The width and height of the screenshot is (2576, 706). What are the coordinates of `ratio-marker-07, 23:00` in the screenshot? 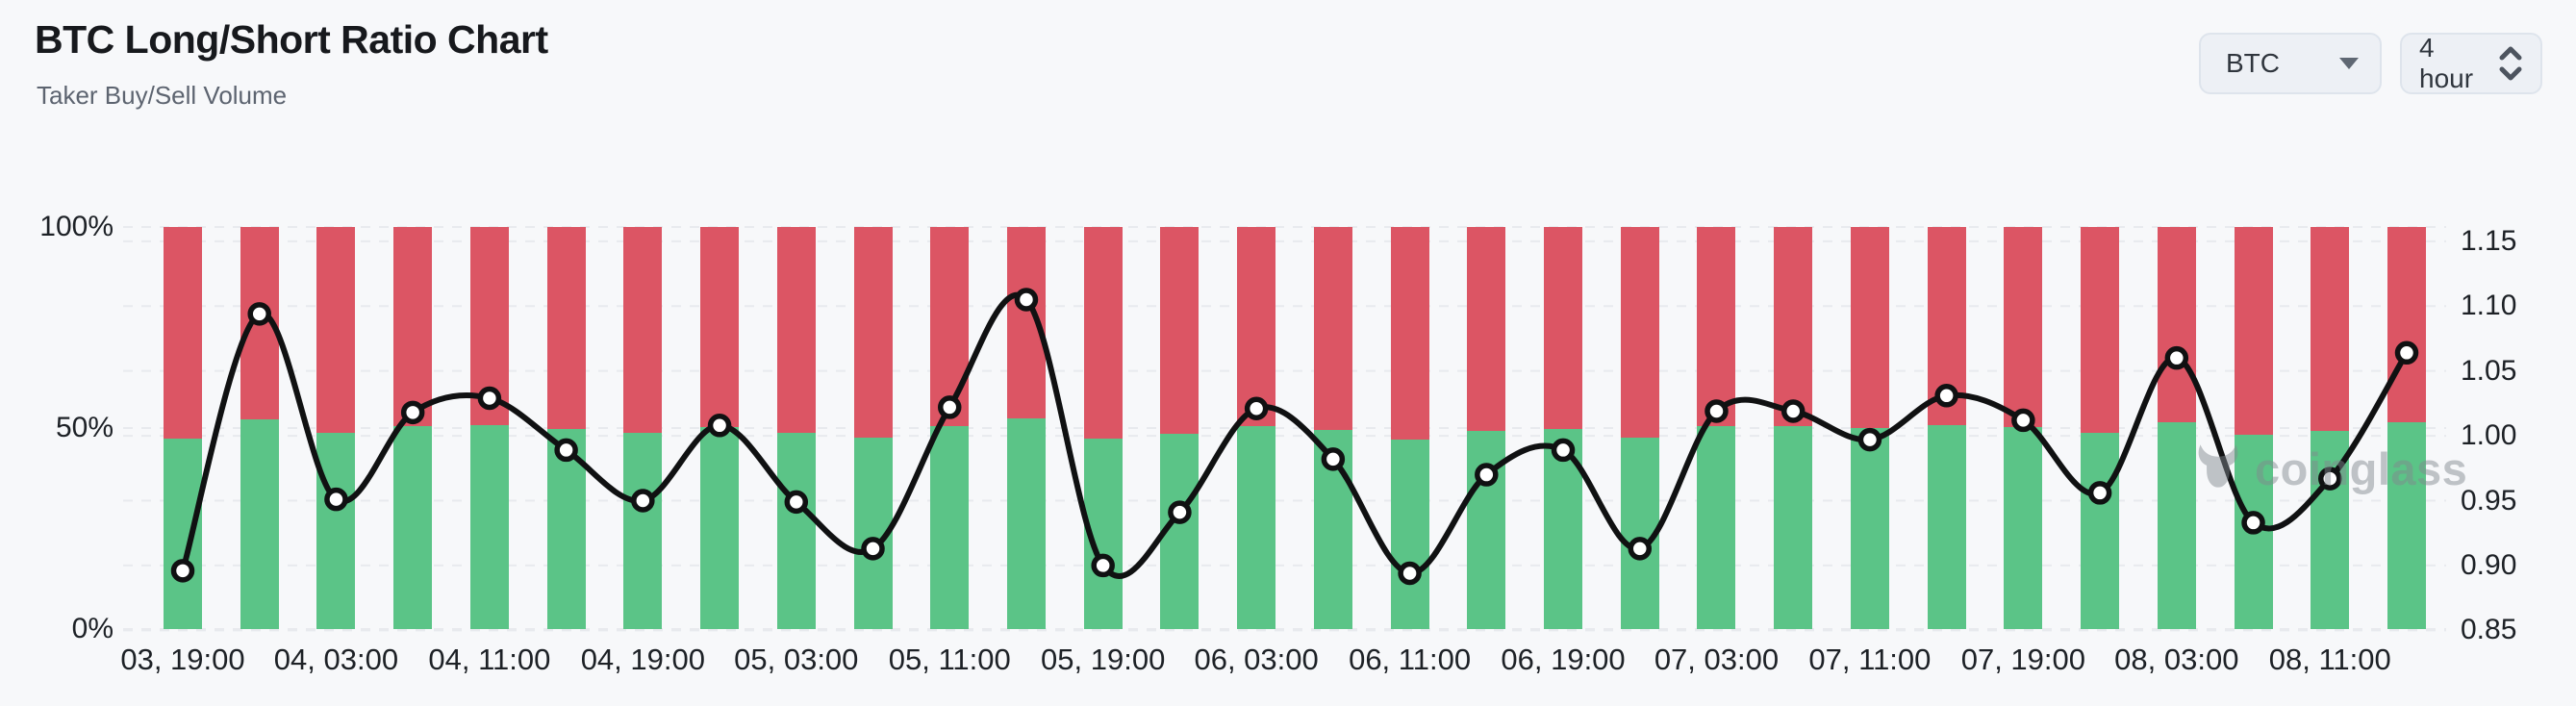 It's located at (2099, 493).